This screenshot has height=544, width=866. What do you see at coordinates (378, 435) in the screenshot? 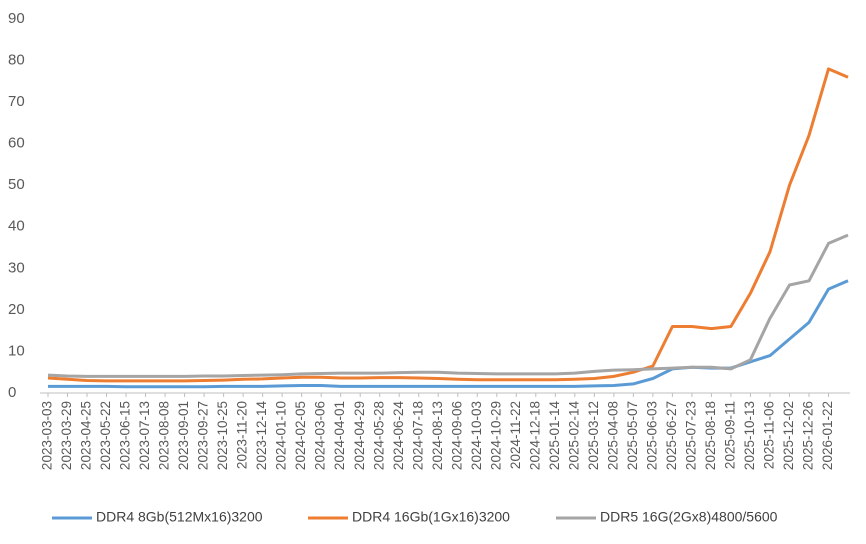
I see `x-tick-label: 2024-05-28` at bounding box center [378, 435].